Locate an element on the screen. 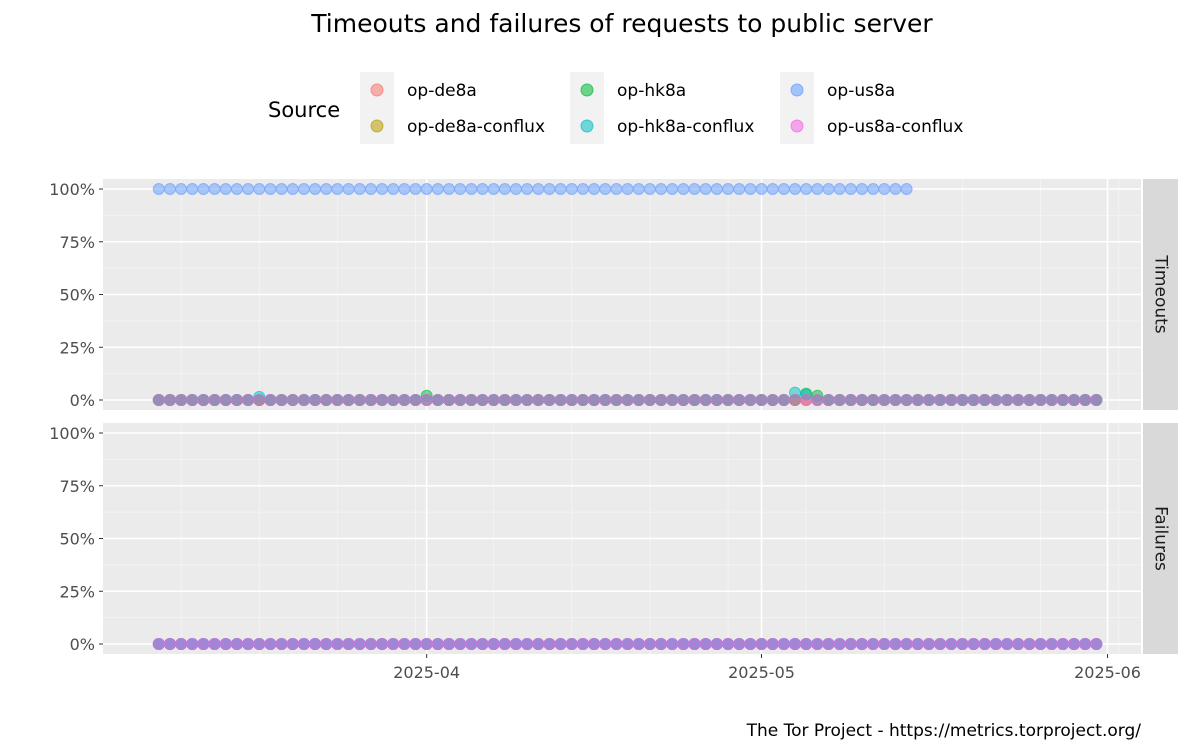 The height and width of the screenshot is (750, 1200). y-tick-label: 25% is located at coordinates (77, 347).